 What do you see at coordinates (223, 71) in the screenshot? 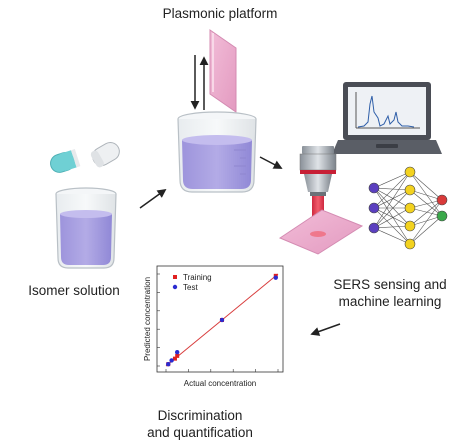
I see `plasmonic-slide-top` at bounding box center [223, 71].